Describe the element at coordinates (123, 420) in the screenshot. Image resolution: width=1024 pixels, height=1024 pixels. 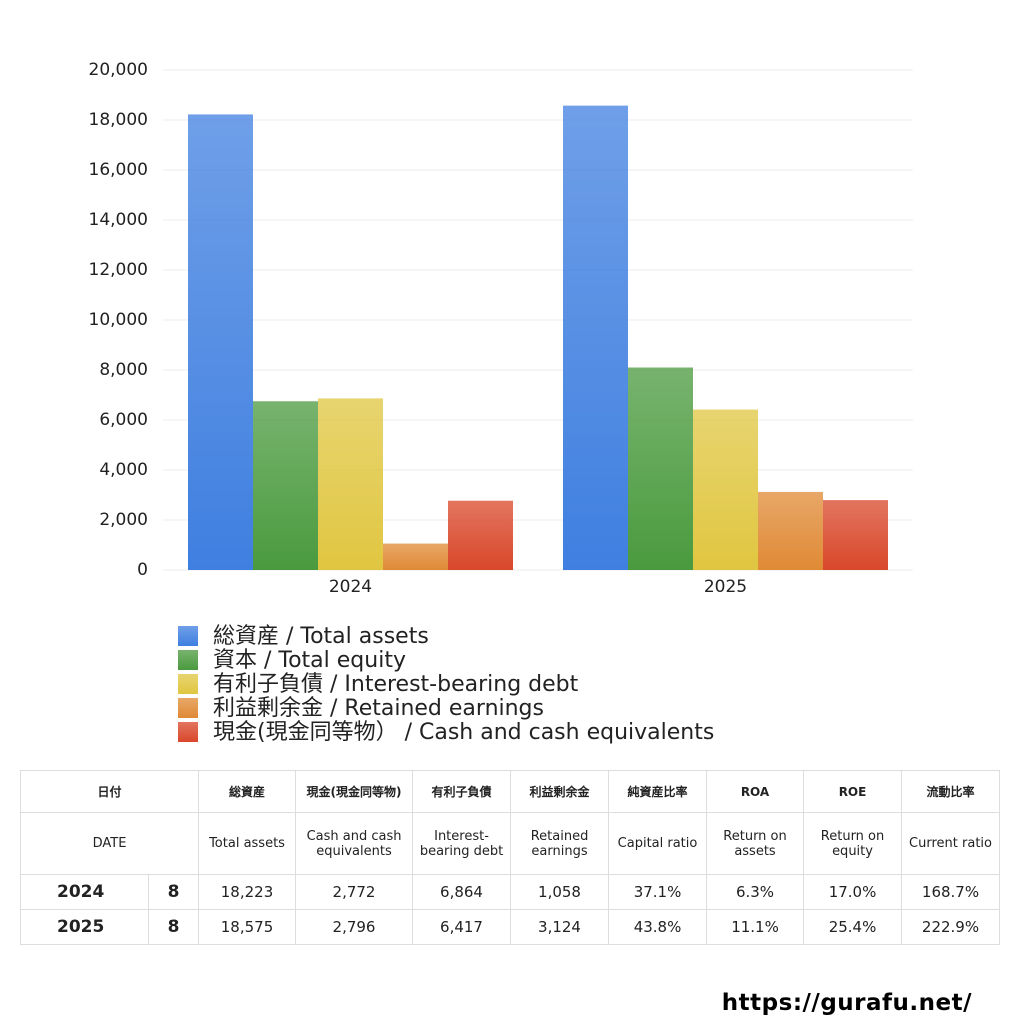
I see `y-tick-label: 6,000` at that location.